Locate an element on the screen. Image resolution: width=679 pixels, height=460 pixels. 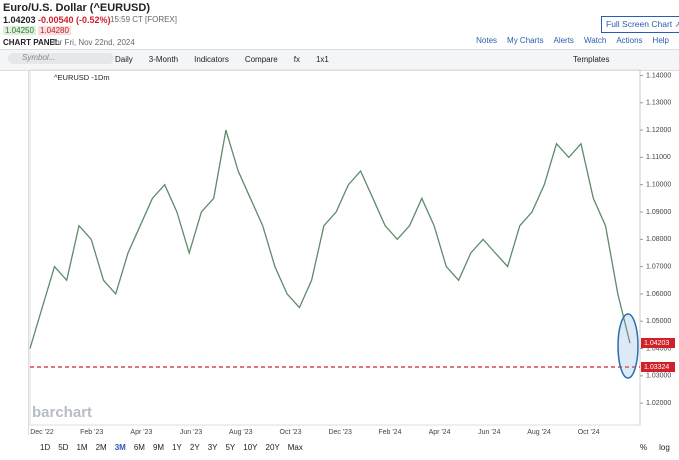
links: Notes My Charts Alerts Watch Actions Help is located at coordinates (572, 40).